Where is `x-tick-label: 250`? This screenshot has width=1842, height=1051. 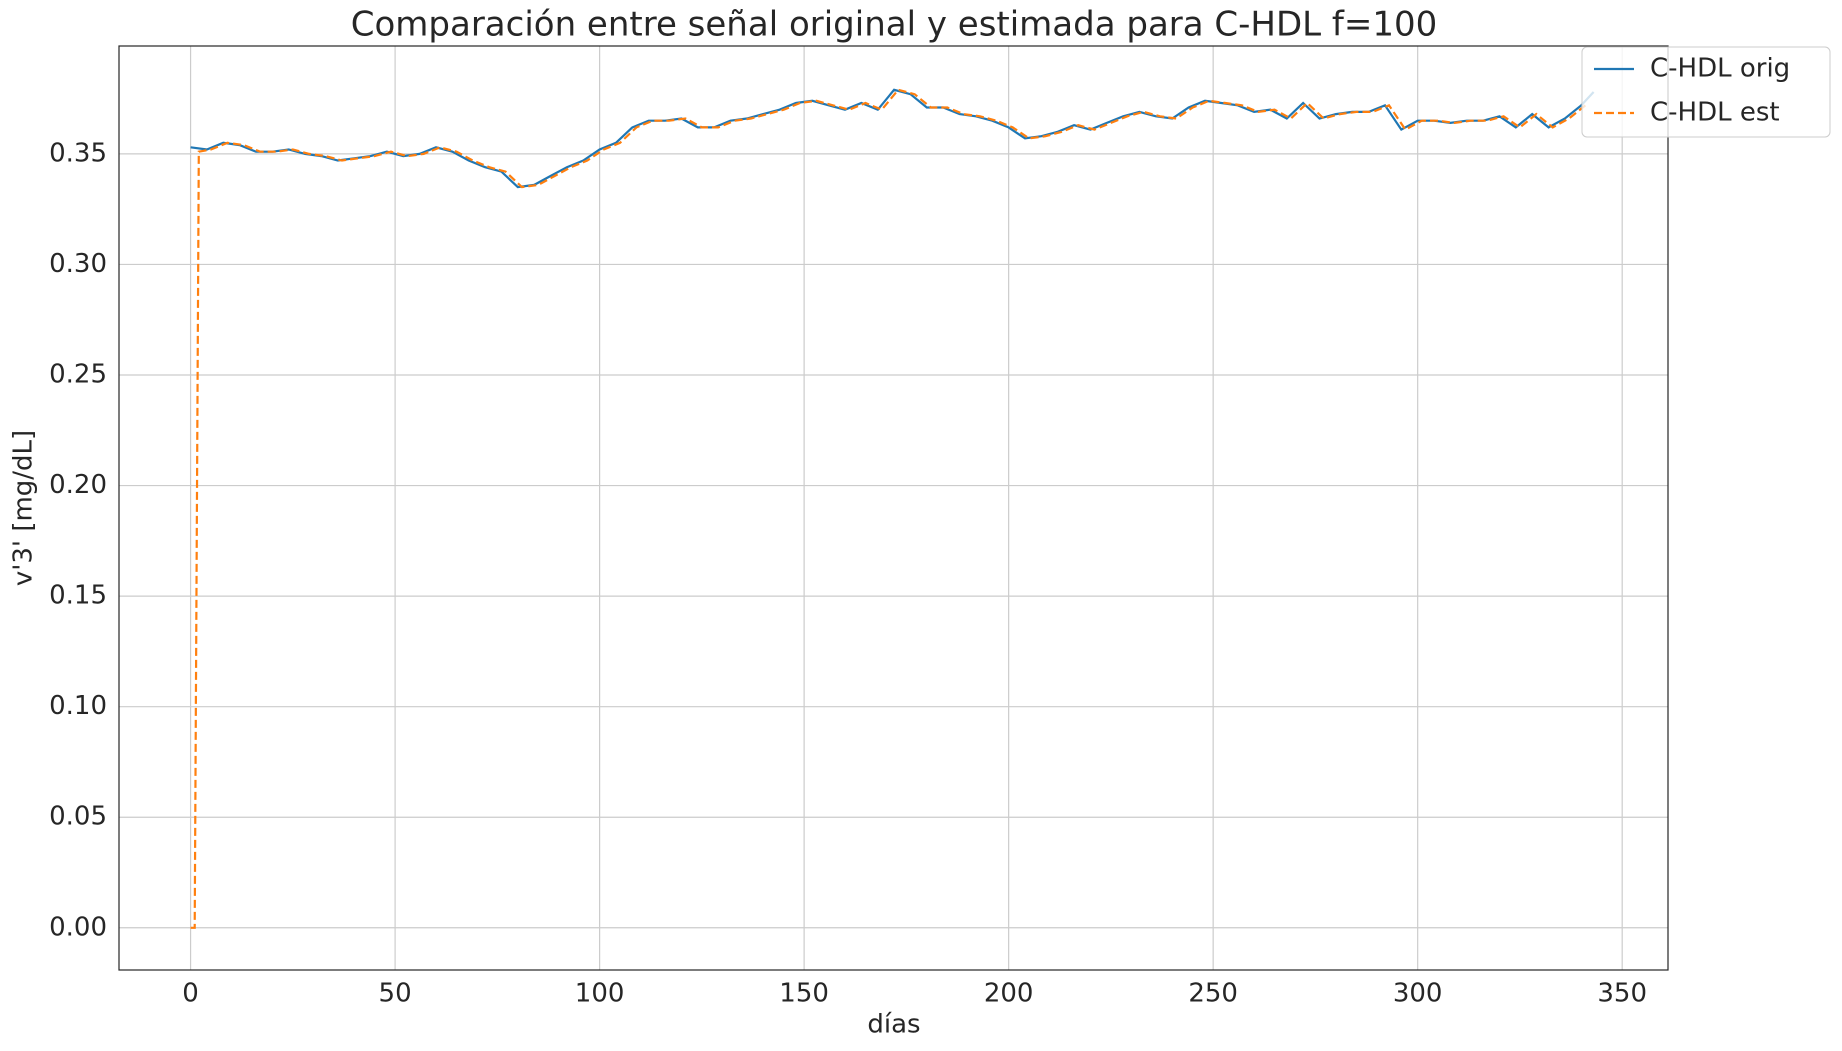 x-tick-label: 250 is located at coordinates (1213, 994).